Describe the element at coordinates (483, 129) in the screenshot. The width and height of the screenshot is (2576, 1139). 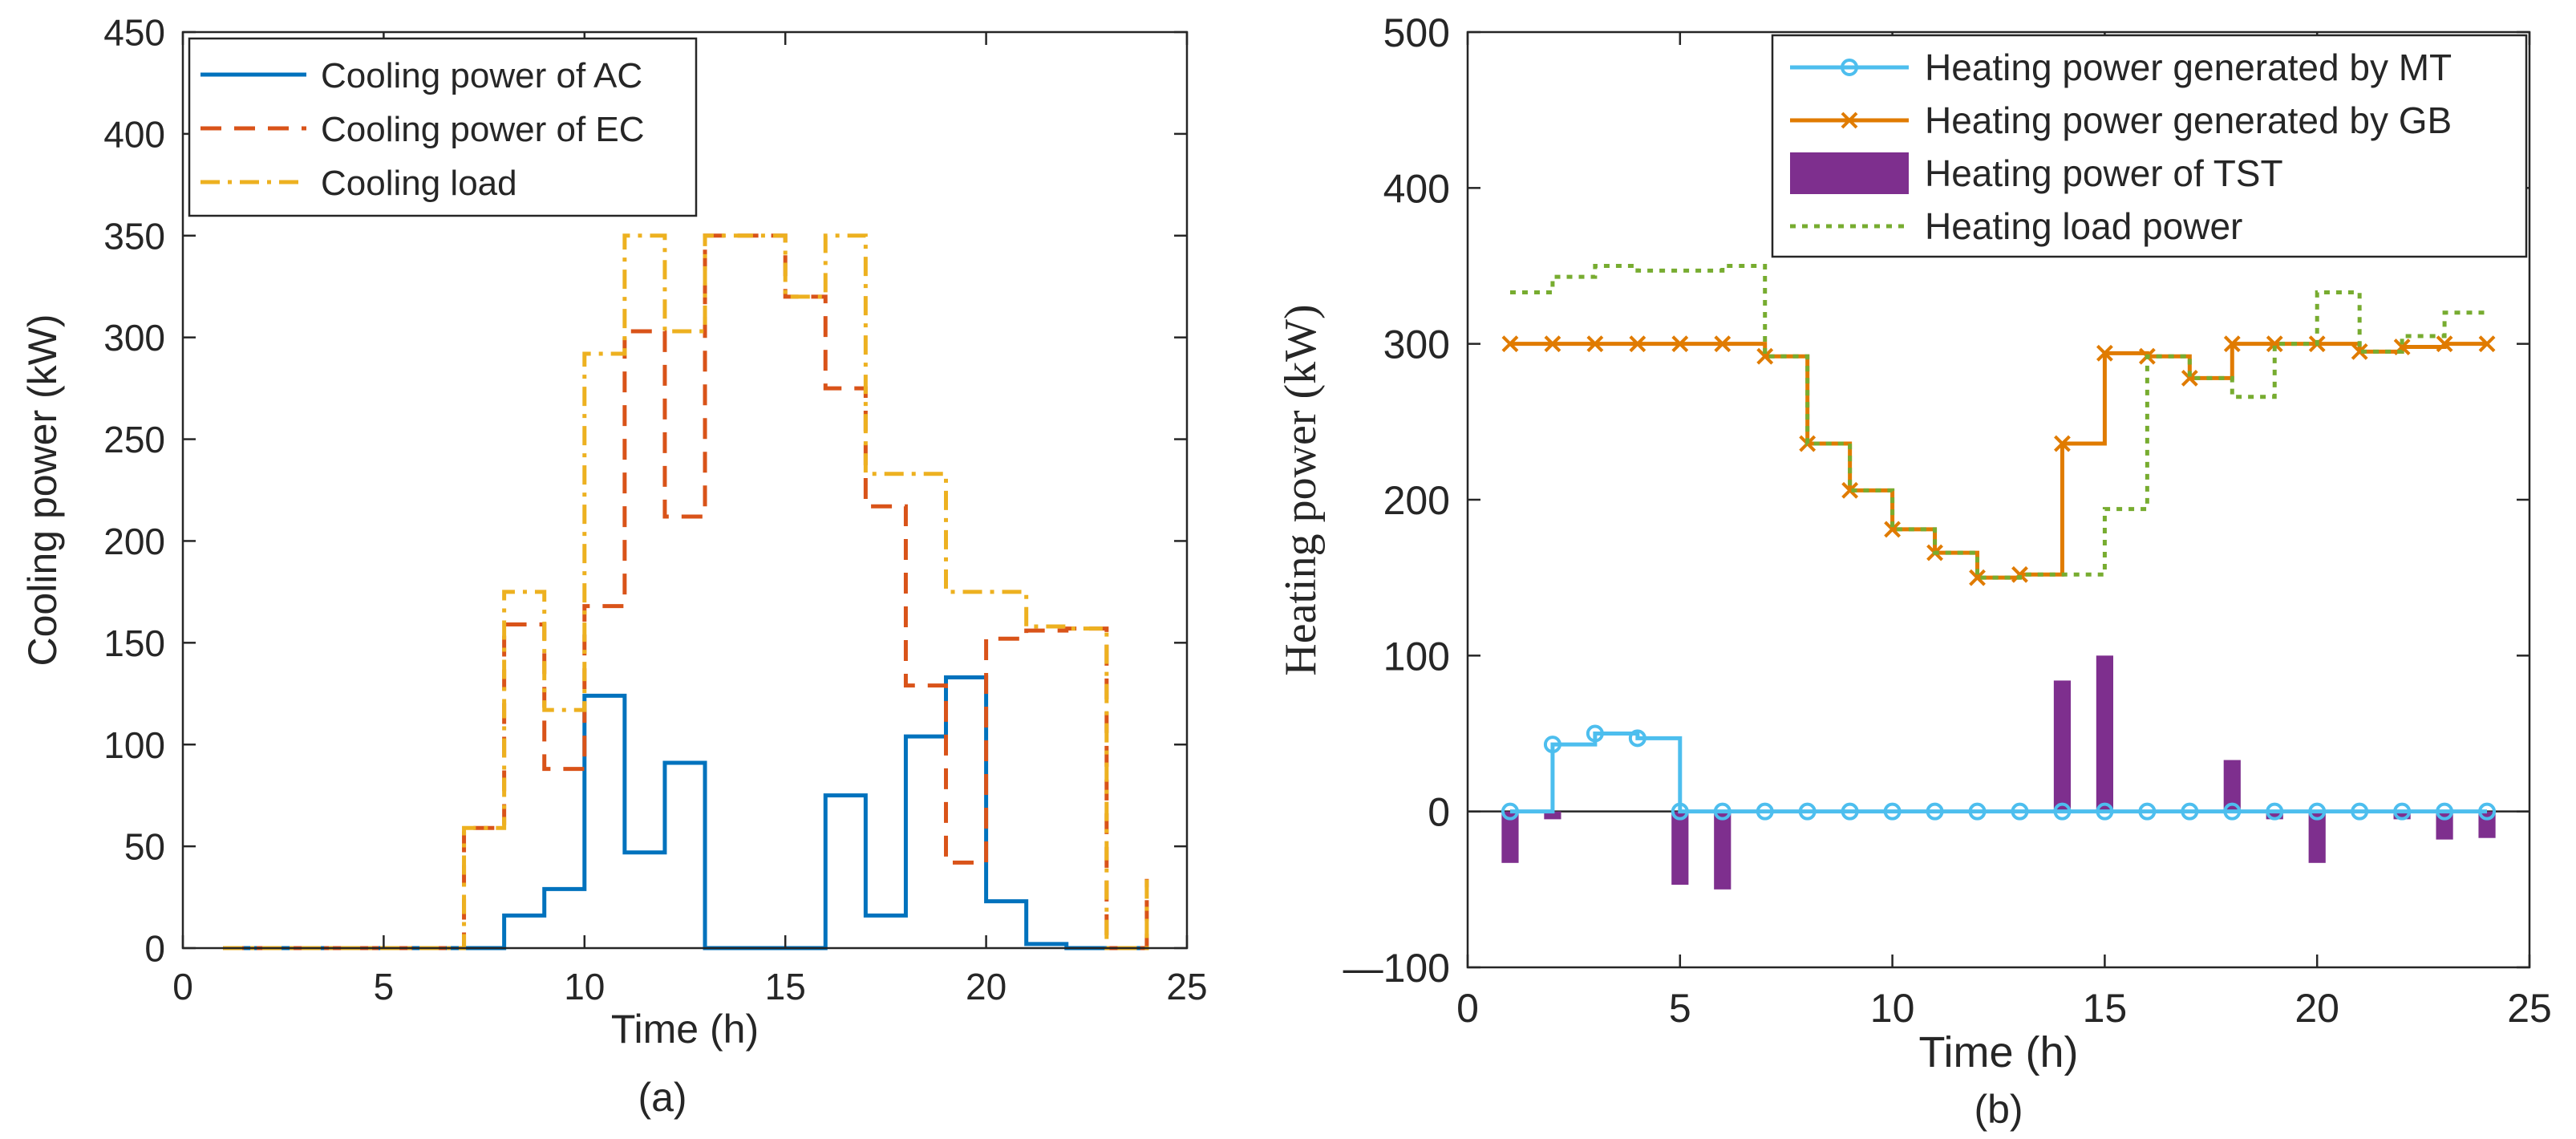
I see `legend-label: Cooling power of EC` at that location.